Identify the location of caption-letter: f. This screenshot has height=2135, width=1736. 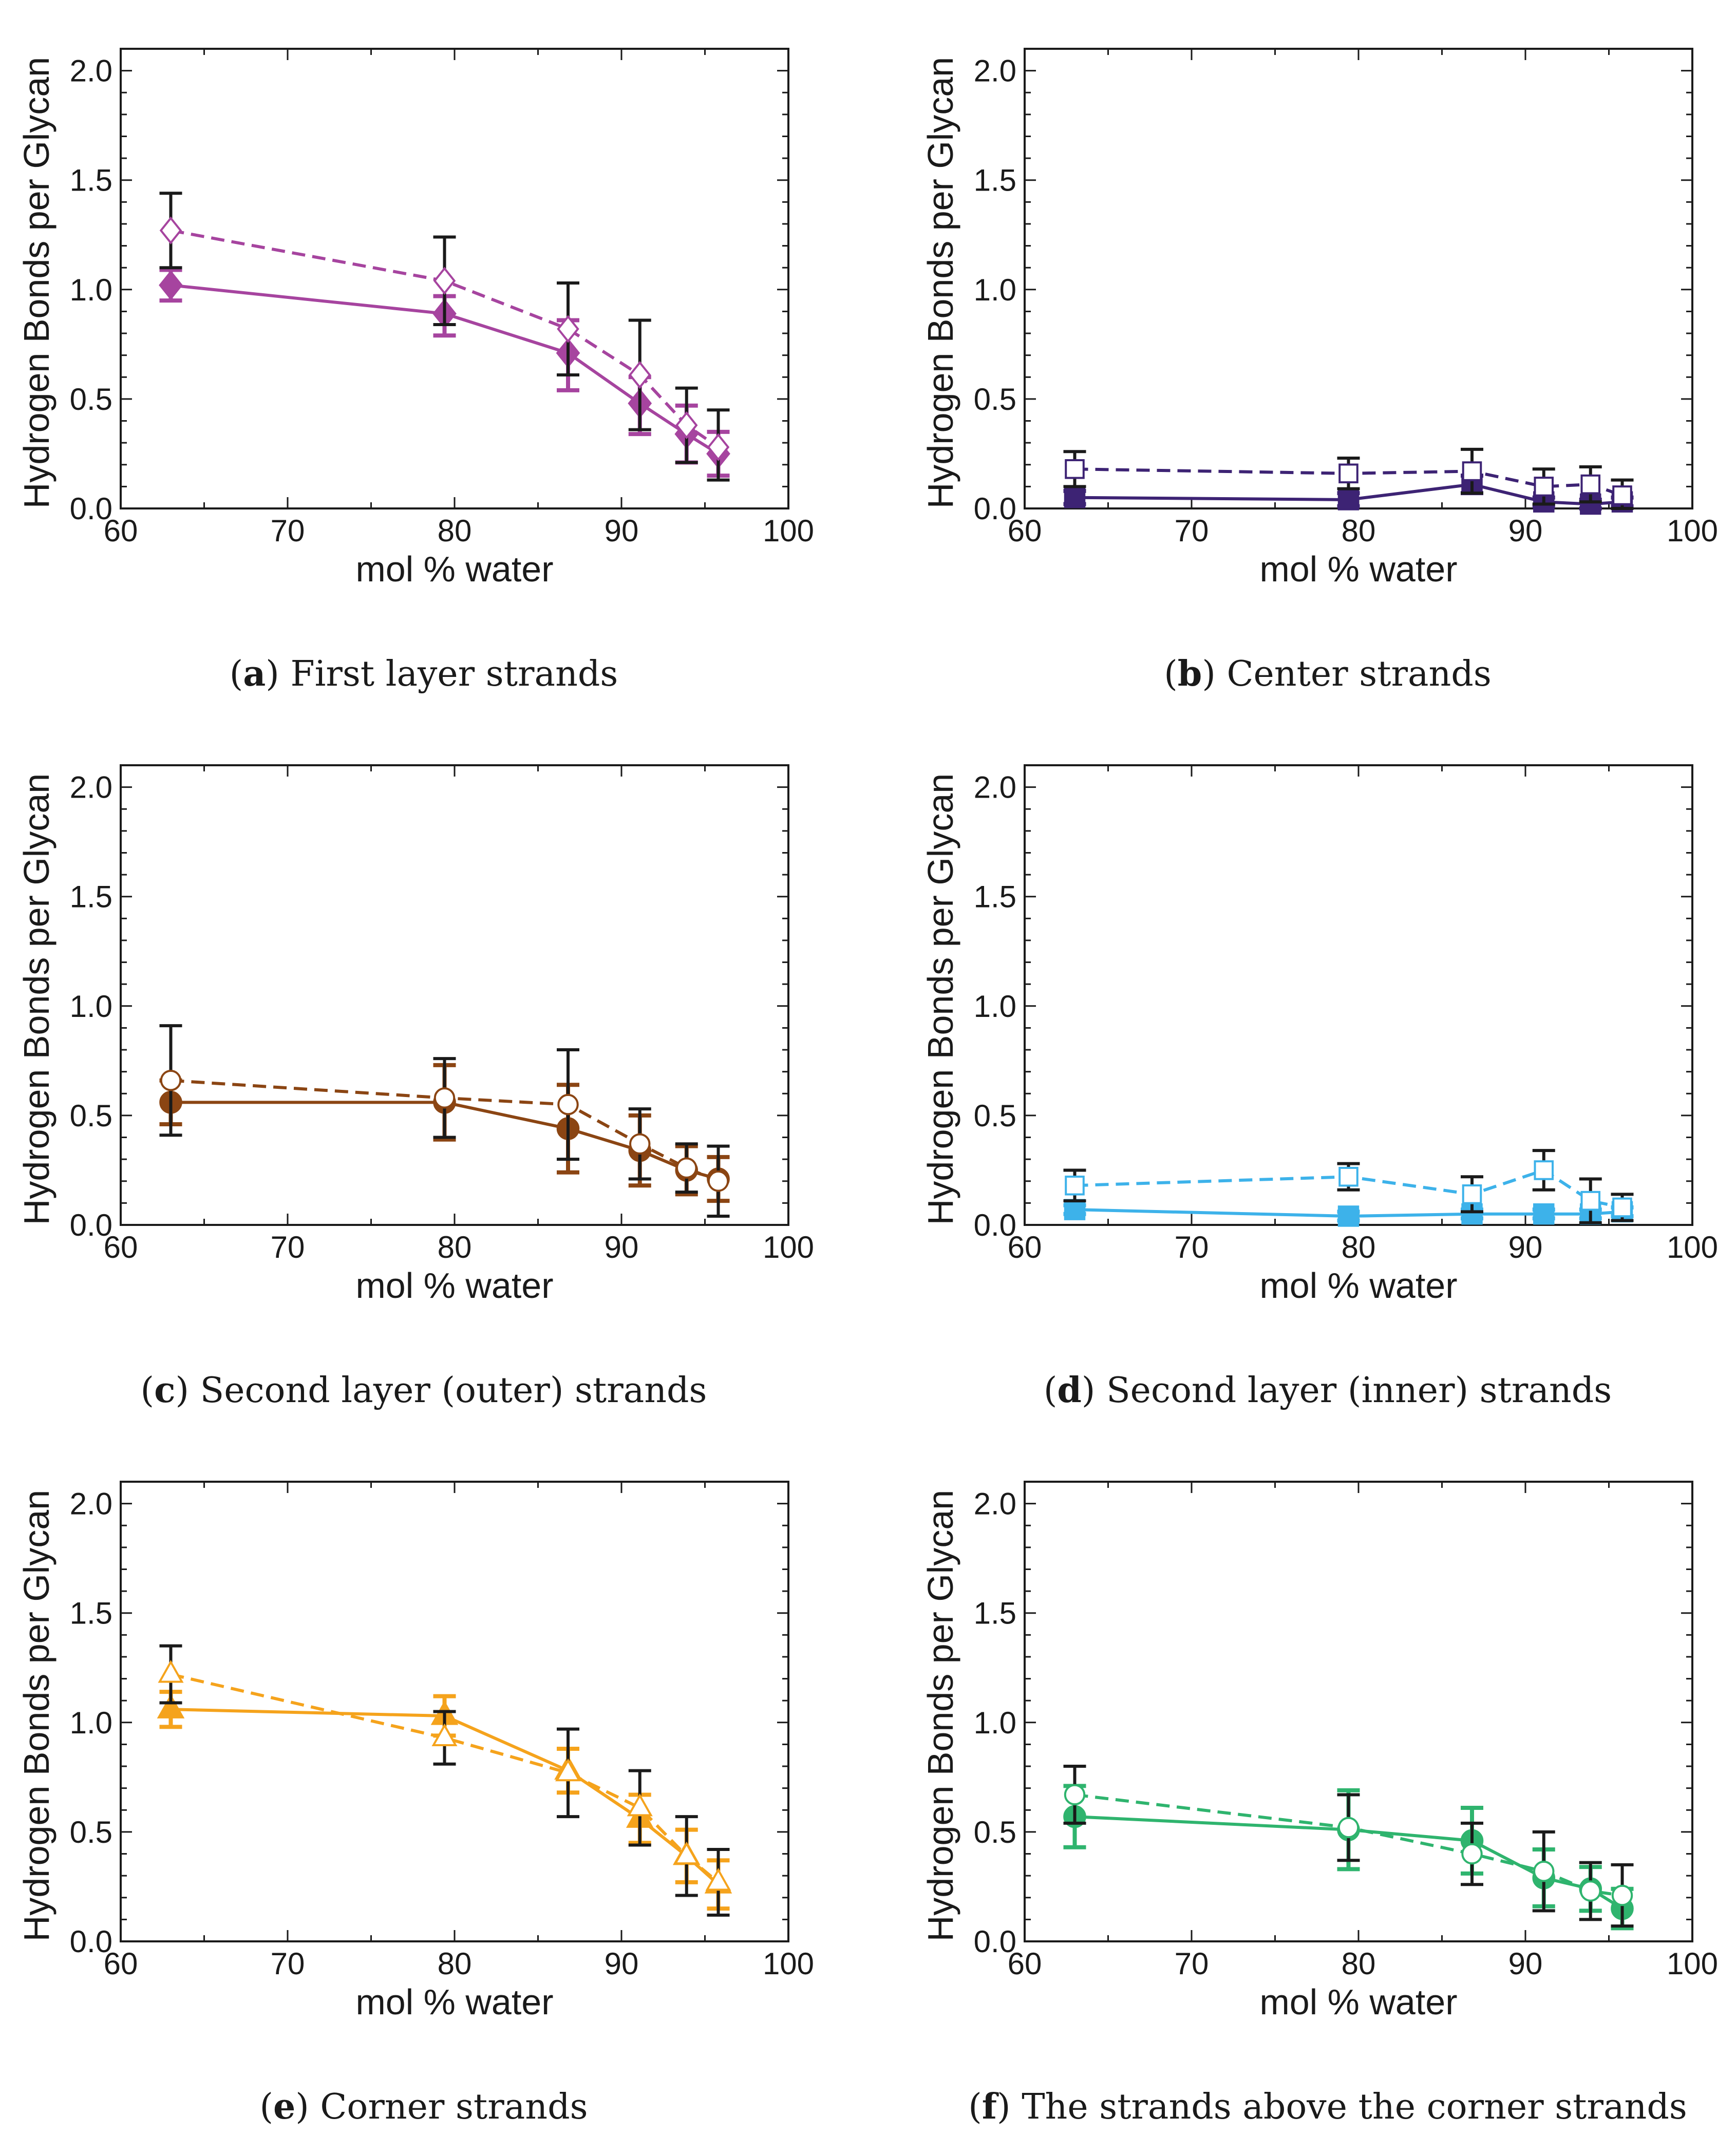
(990, 2106).